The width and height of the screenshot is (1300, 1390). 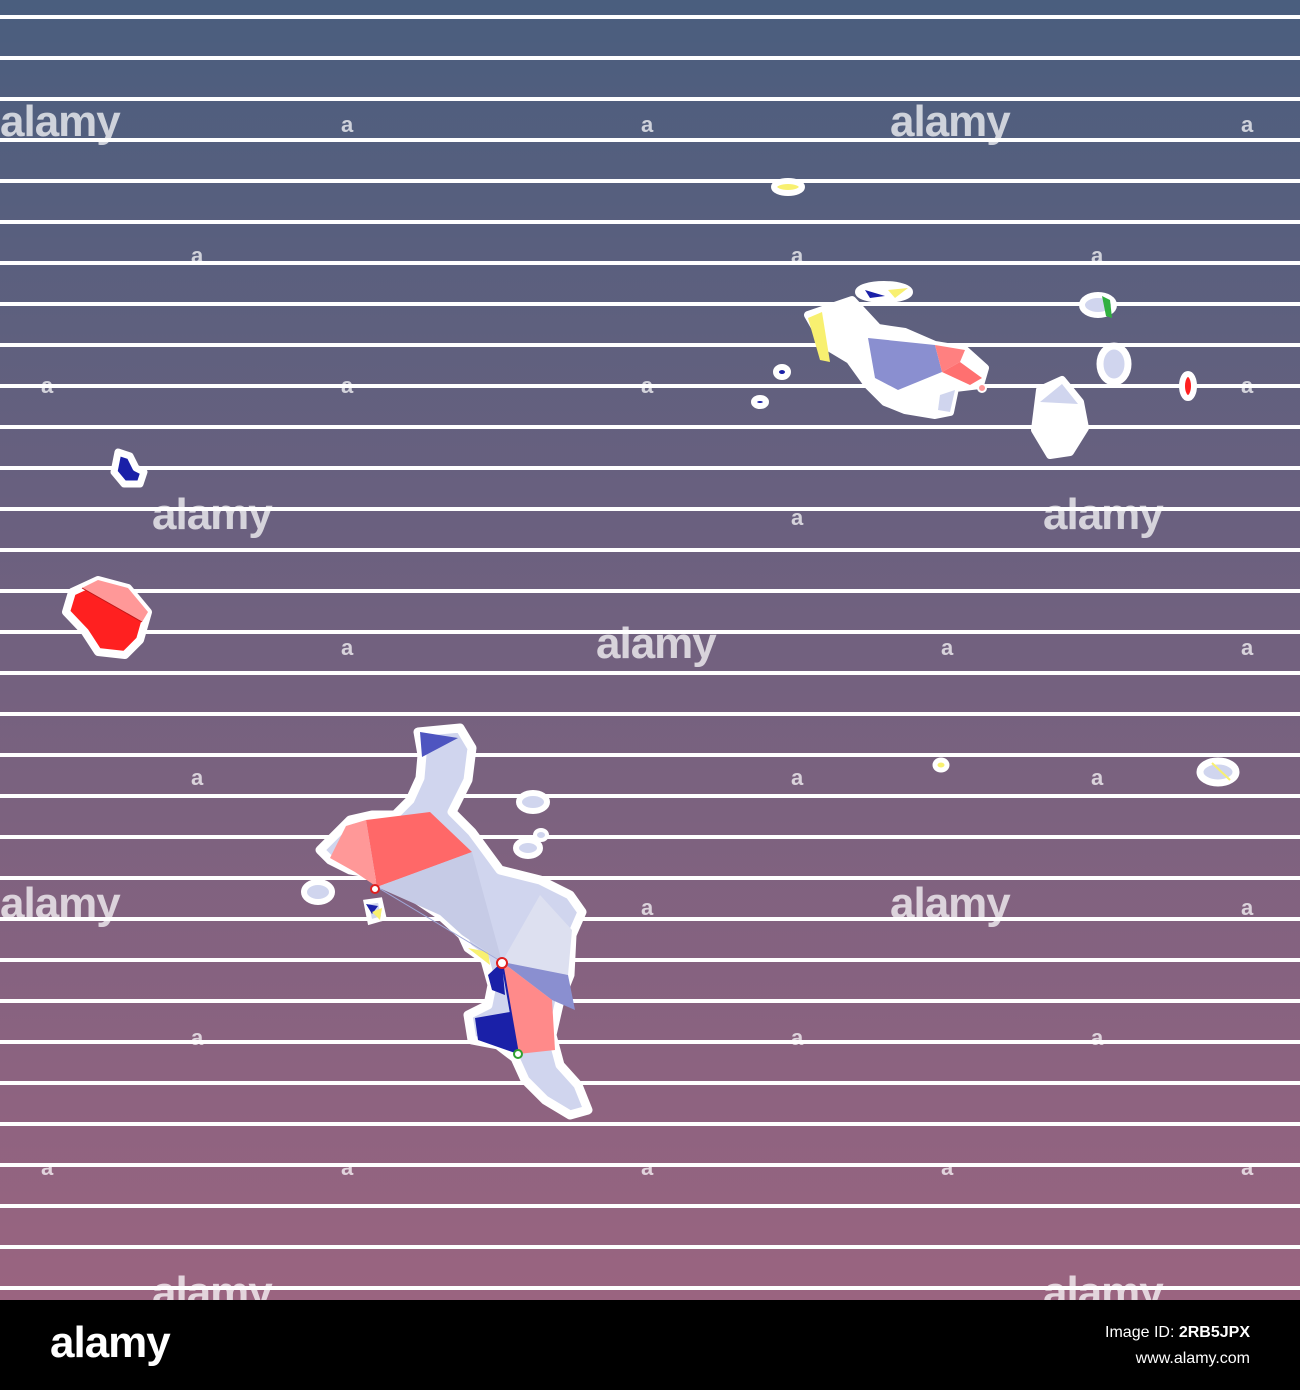 I want to click on island-east-red, so click(x=1188, y=386).